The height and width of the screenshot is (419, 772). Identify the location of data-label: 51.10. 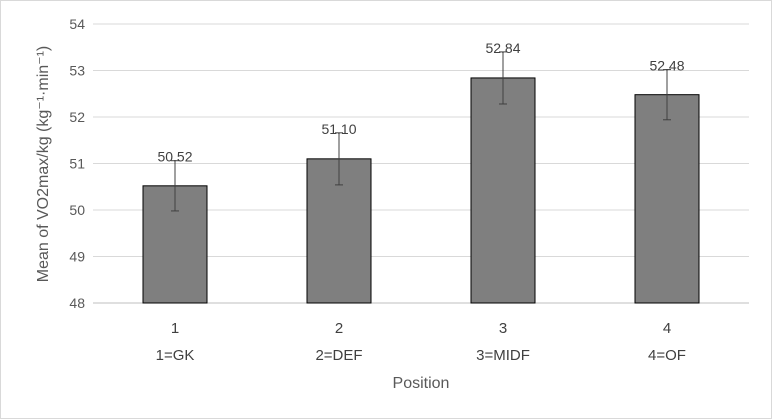
(338, 129).